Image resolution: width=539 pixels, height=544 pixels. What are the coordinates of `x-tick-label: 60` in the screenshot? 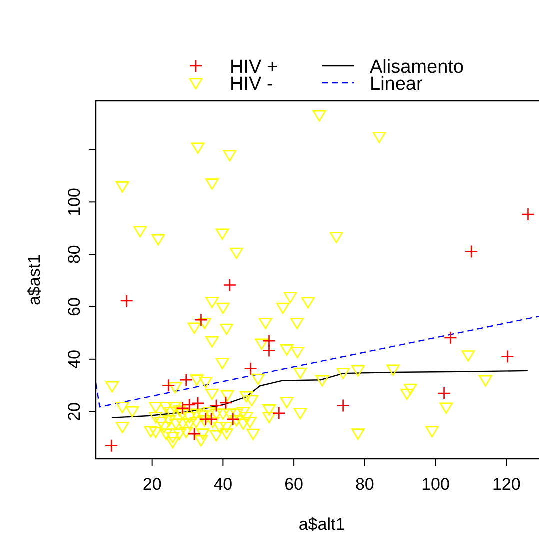 It's located at (294, 484).